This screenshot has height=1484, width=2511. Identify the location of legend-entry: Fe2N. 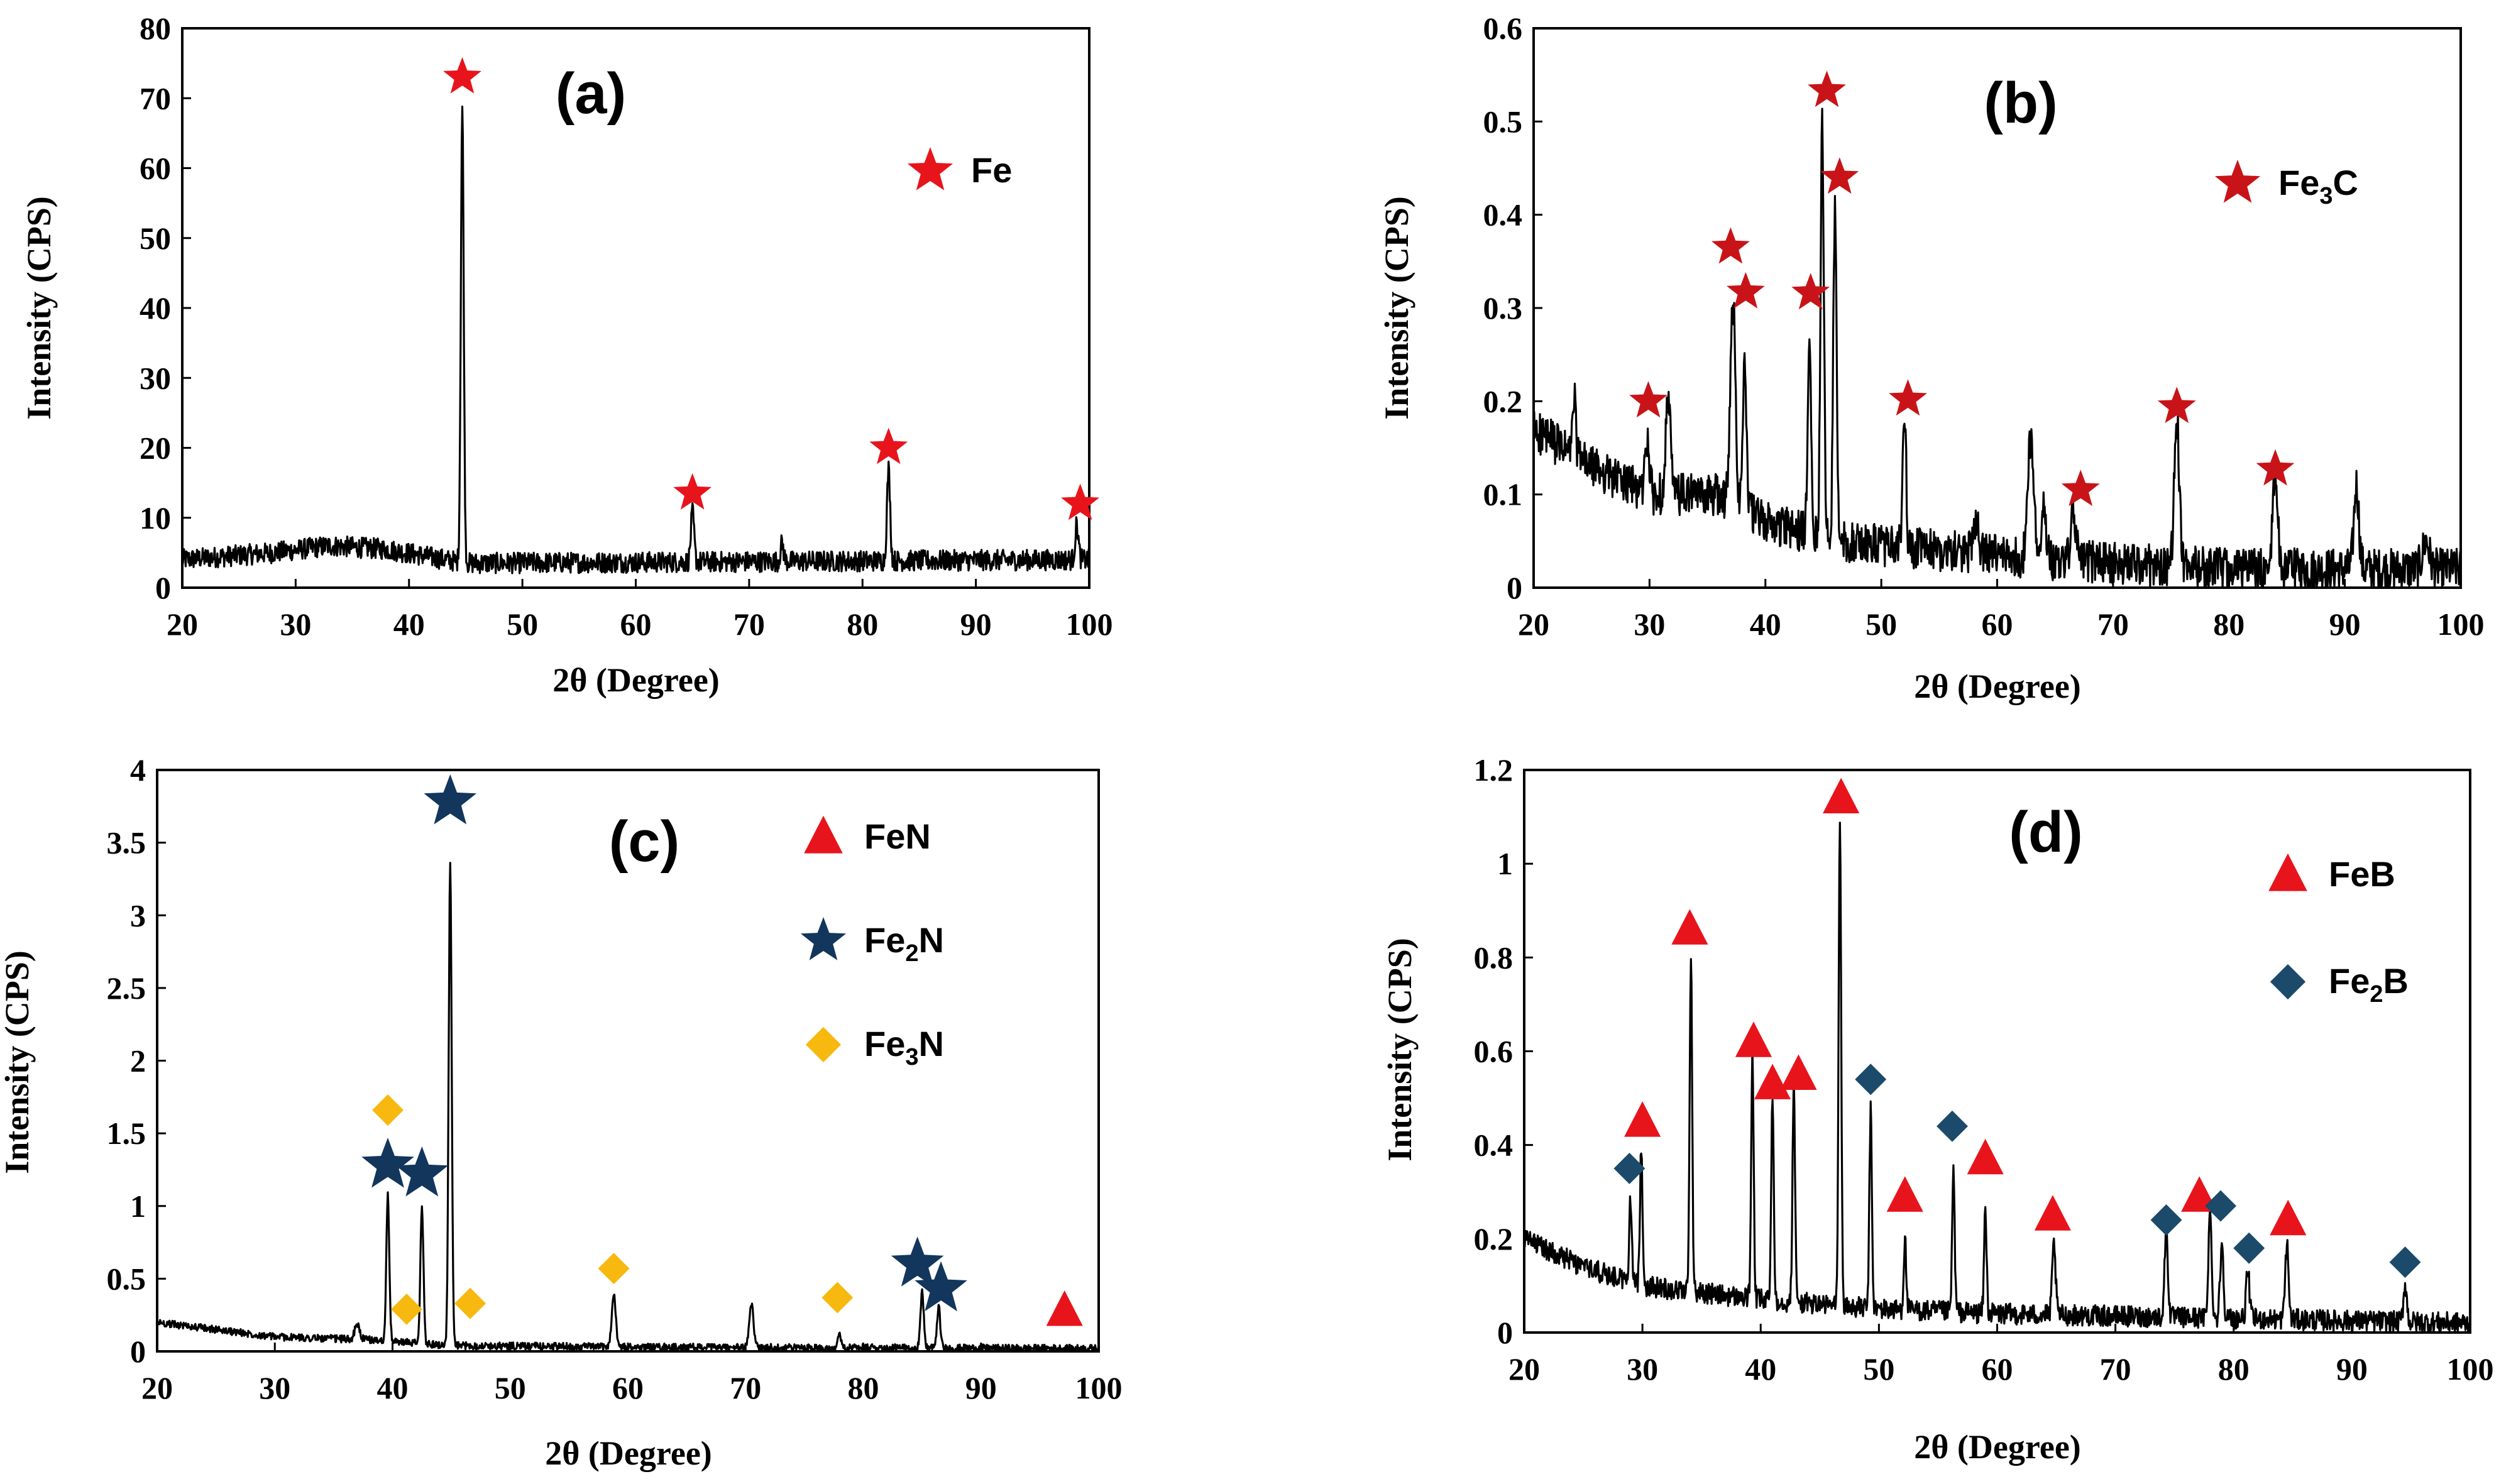
(872, 942).